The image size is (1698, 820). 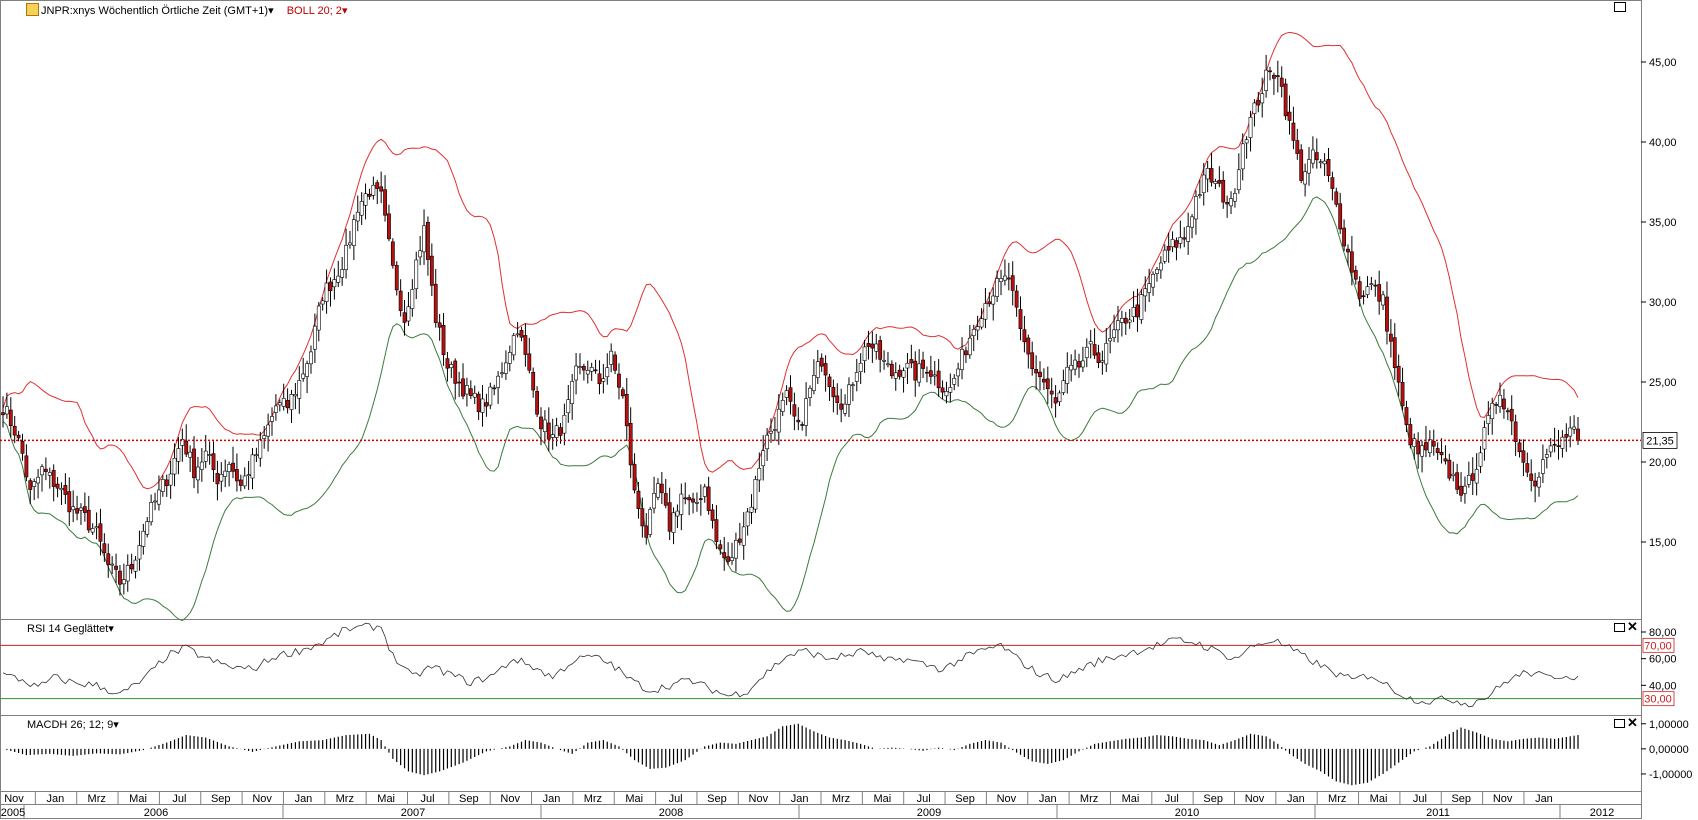 What do you see at coordinates (510, 799) in the screenshot?
I see `month-tick-label: Nov` at bounding box center [510, 799].